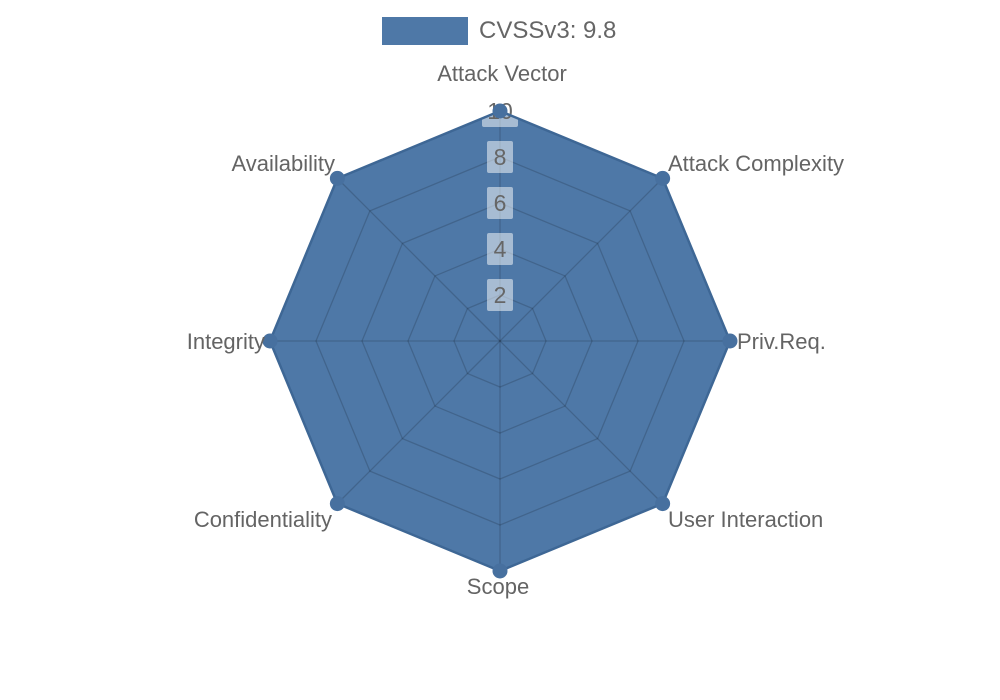 This screenshot has height=700, width=1000. Describe the element at coordinates (781, 341) in the screenshot. I see `axis-label-priv-req: Priv.Req.` at that location.